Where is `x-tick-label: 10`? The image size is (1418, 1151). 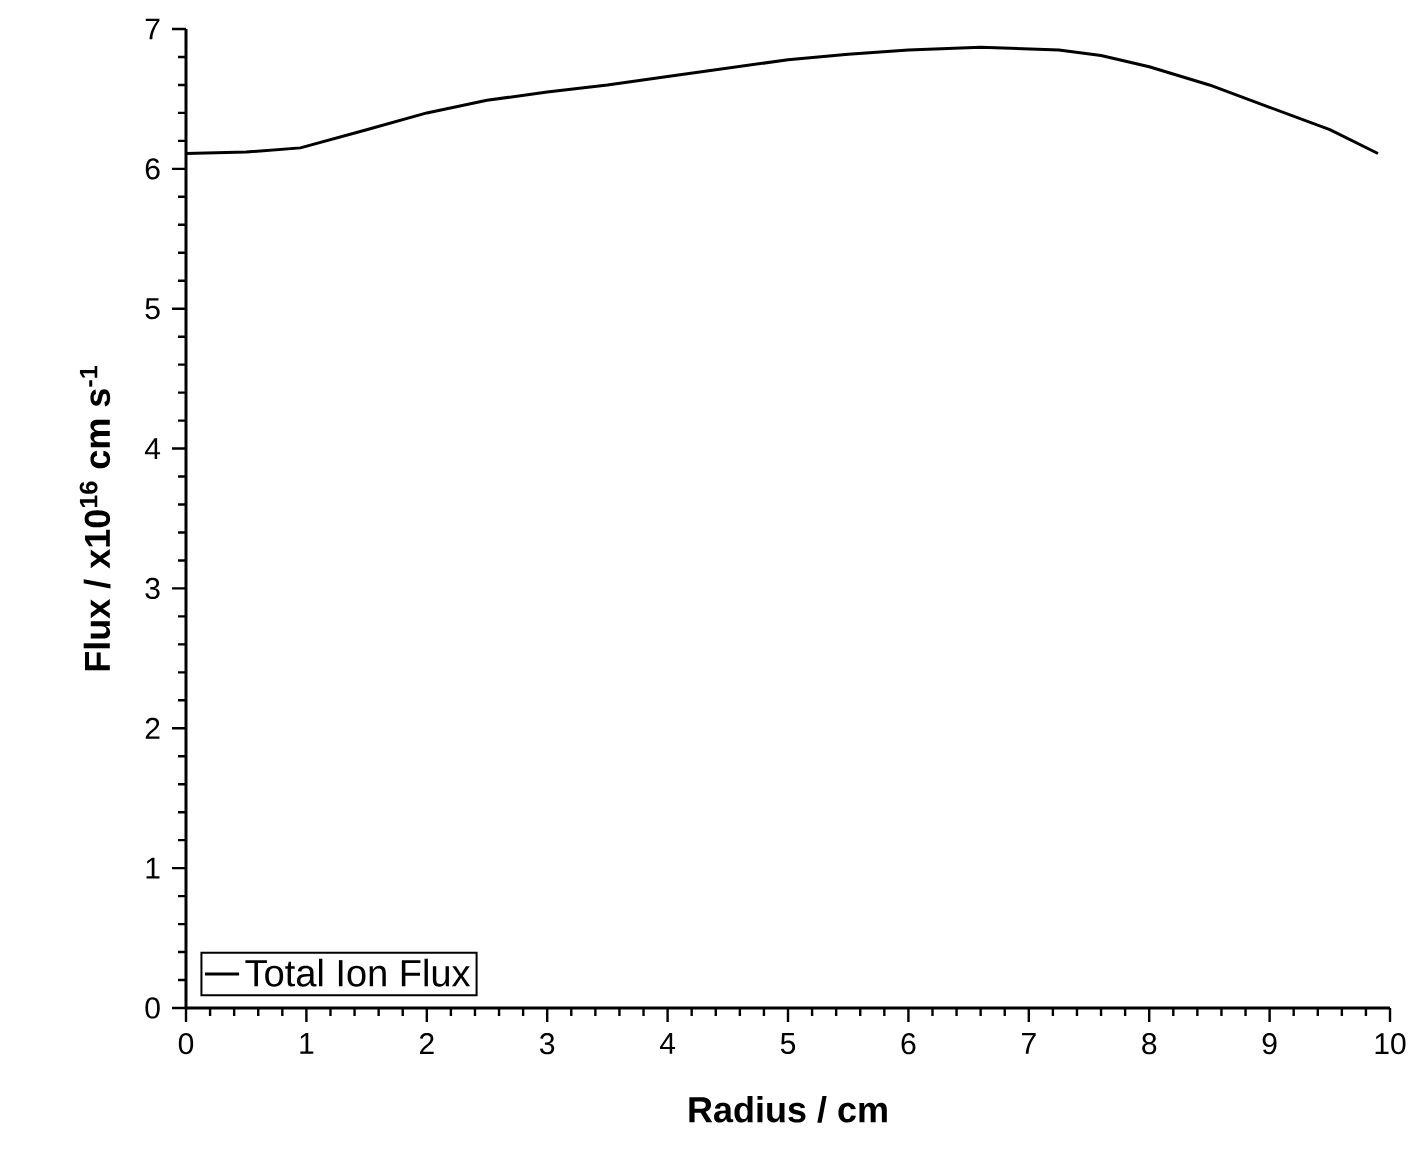 x-tick-label: 10 is located at coordinates (1390, 1044).